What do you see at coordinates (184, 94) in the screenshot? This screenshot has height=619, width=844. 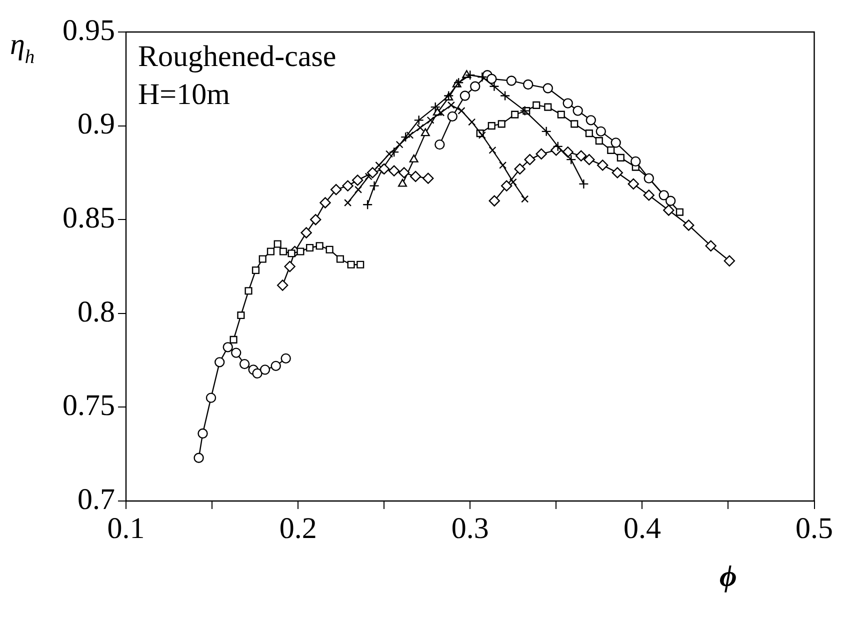 I see `annotation: H=10m` at bounding box center [184, 94].